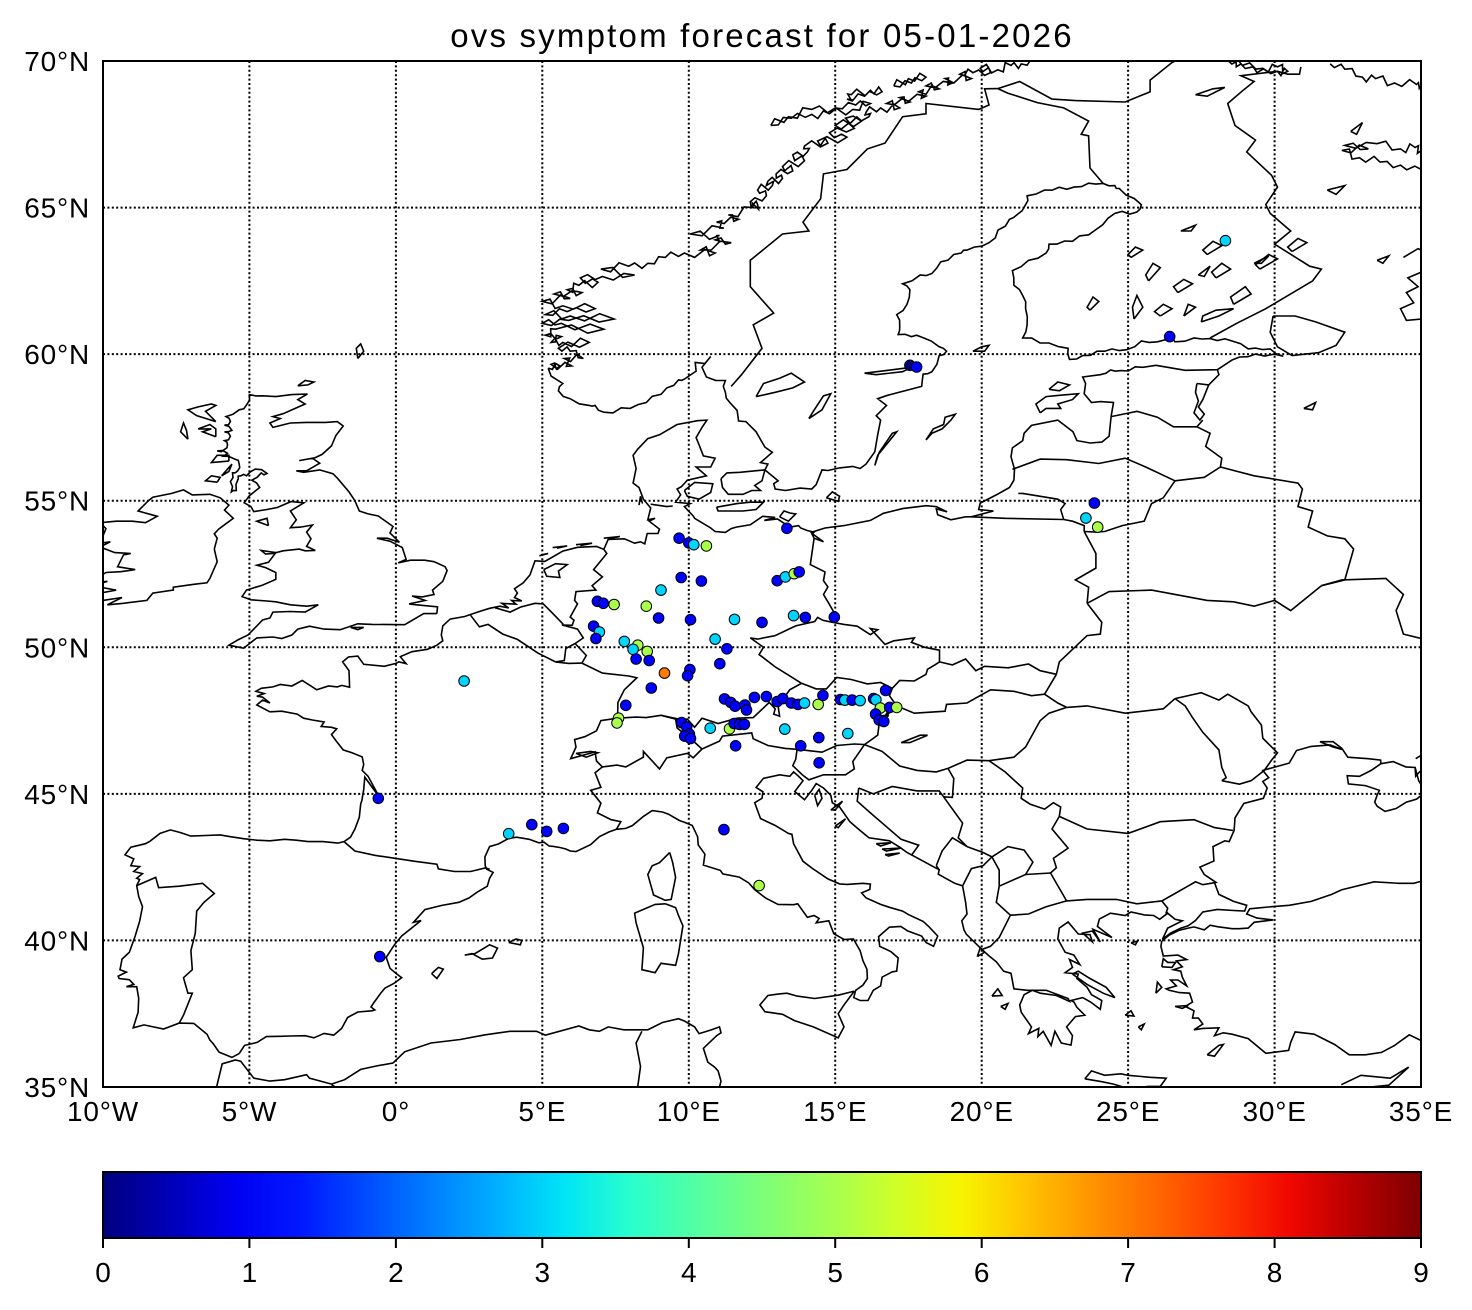 This screenshot has height=1310, width=1472. What do you see at coordinates (1421, 1111) in the screenshot?
I see `svg-text: 35°E` at bounding box center [1421, 1111].